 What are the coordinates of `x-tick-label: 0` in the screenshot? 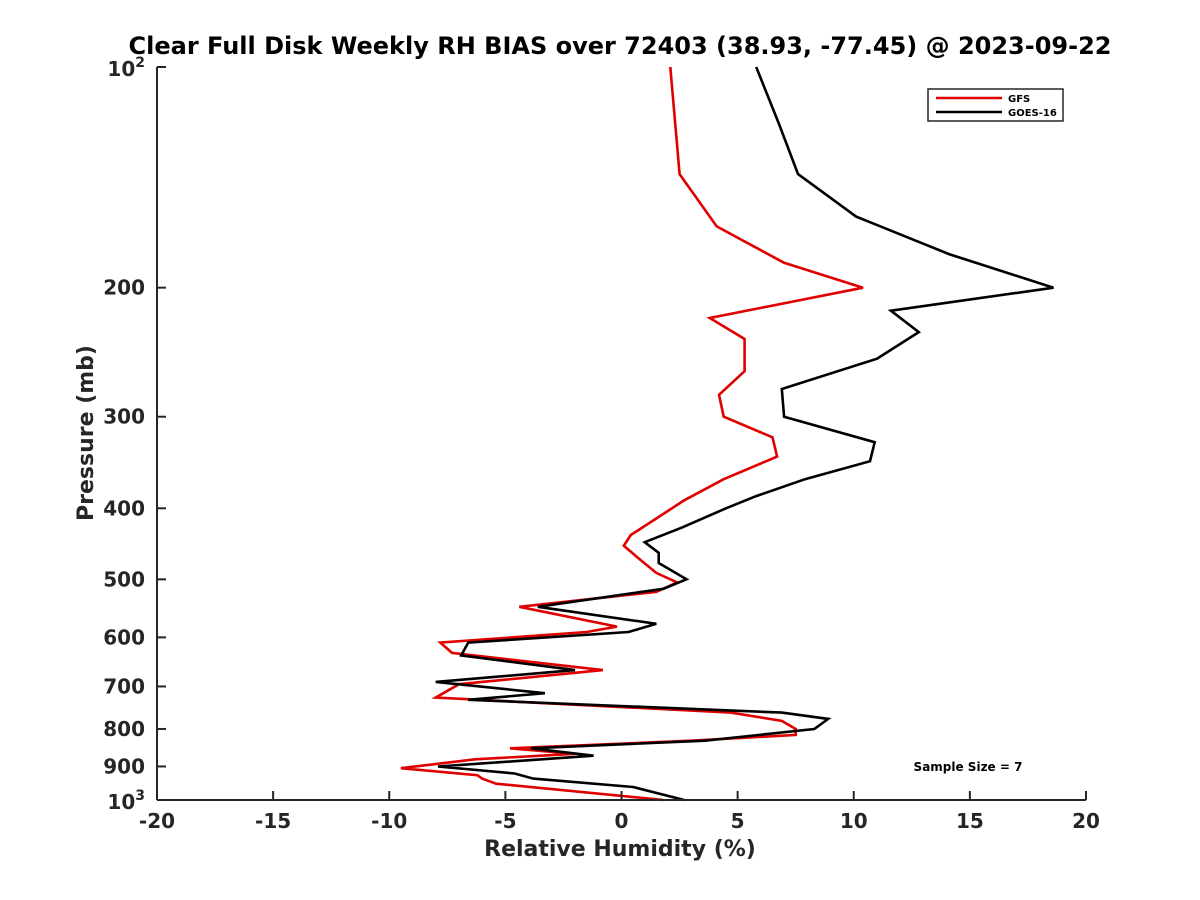 It's located at (622, 821).